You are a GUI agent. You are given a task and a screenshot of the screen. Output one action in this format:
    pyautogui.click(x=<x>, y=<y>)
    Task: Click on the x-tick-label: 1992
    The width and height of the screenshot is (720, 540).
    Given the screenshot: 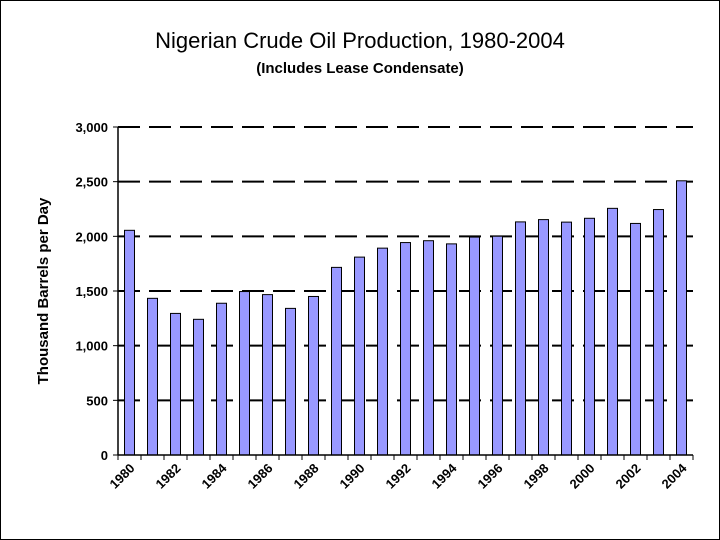 What is the action you would take?
    pyautogui.click(x=398, y=476)
    